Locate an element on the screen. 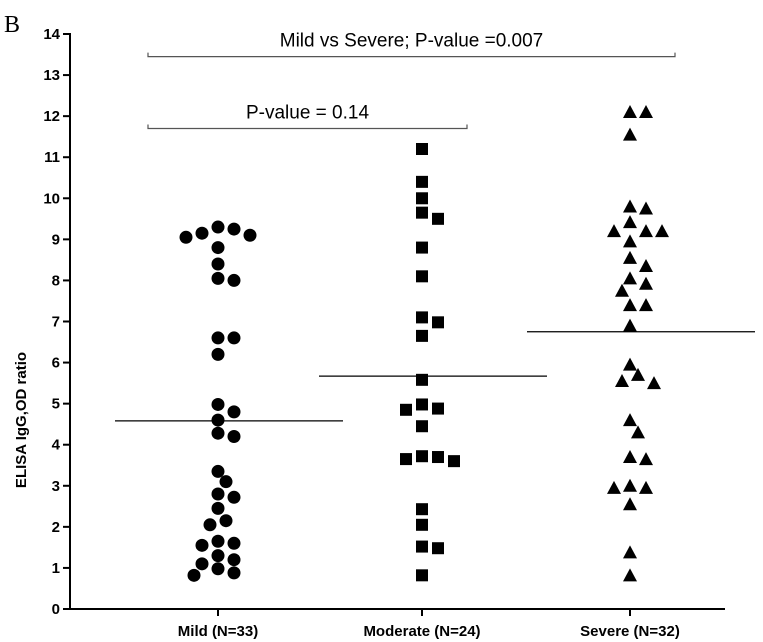 This screenshot has width=763, height=642. y-tick-label: 13 is located at coordinates (51, 75).